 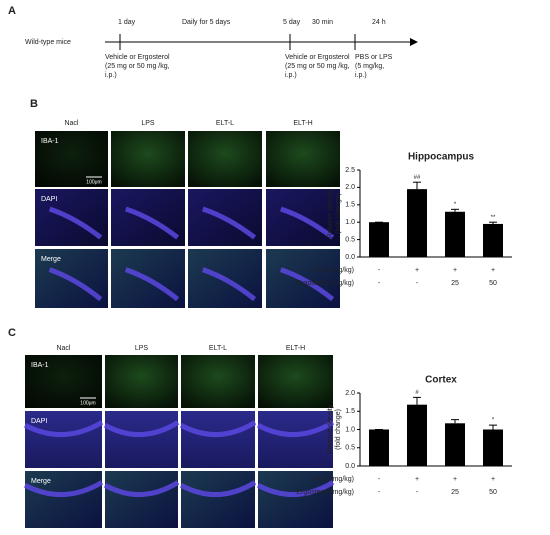 I want to click on panel-label: C, so click(x=12, y=333).